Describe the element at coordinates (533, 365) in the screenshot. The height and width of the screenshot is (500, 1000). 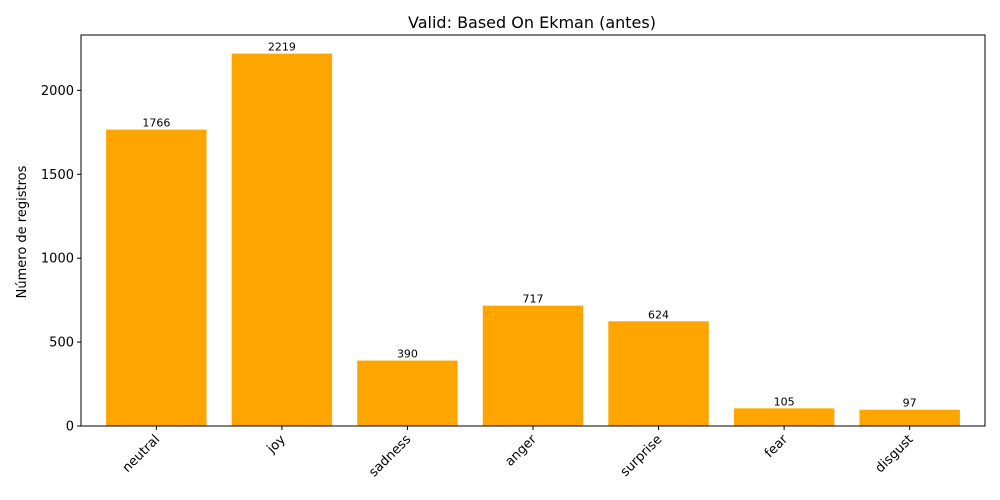
I see `bar-anger` at that location.